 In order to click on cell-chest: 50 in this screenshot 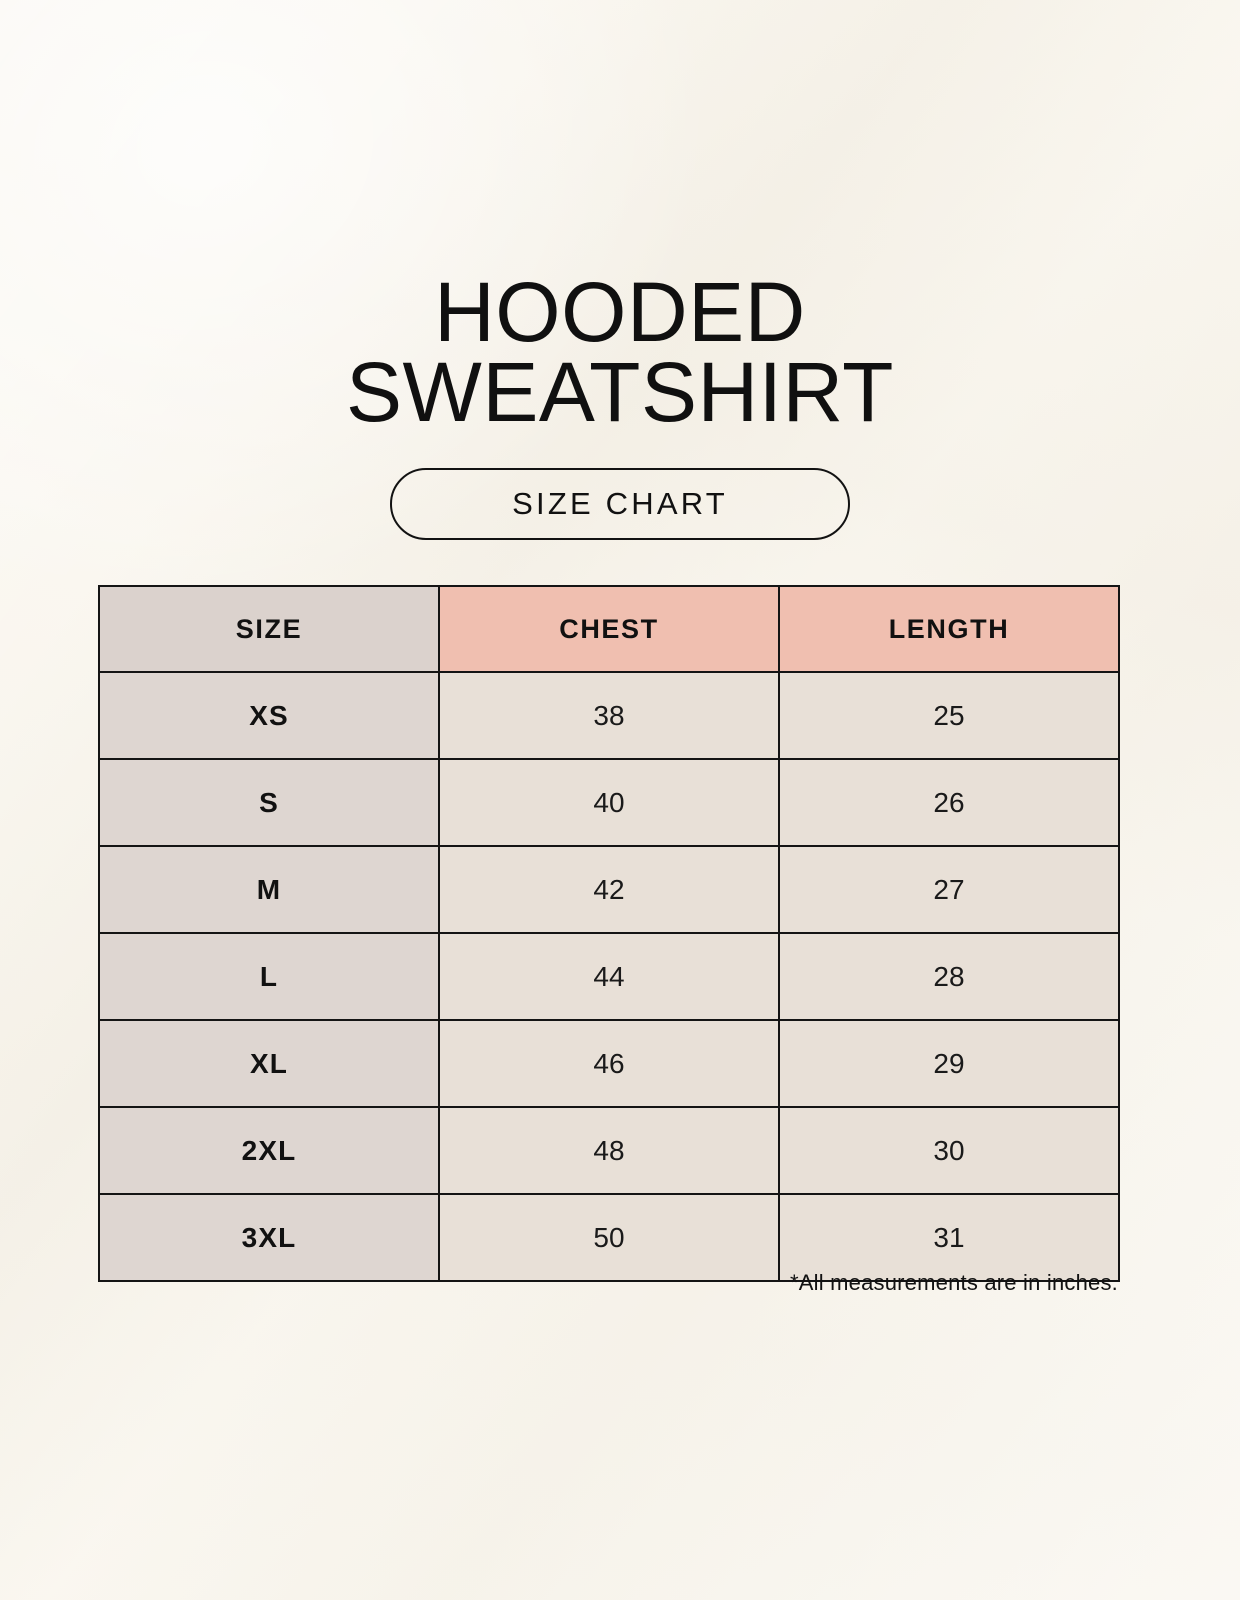, I will do `click(609, 1237)`.